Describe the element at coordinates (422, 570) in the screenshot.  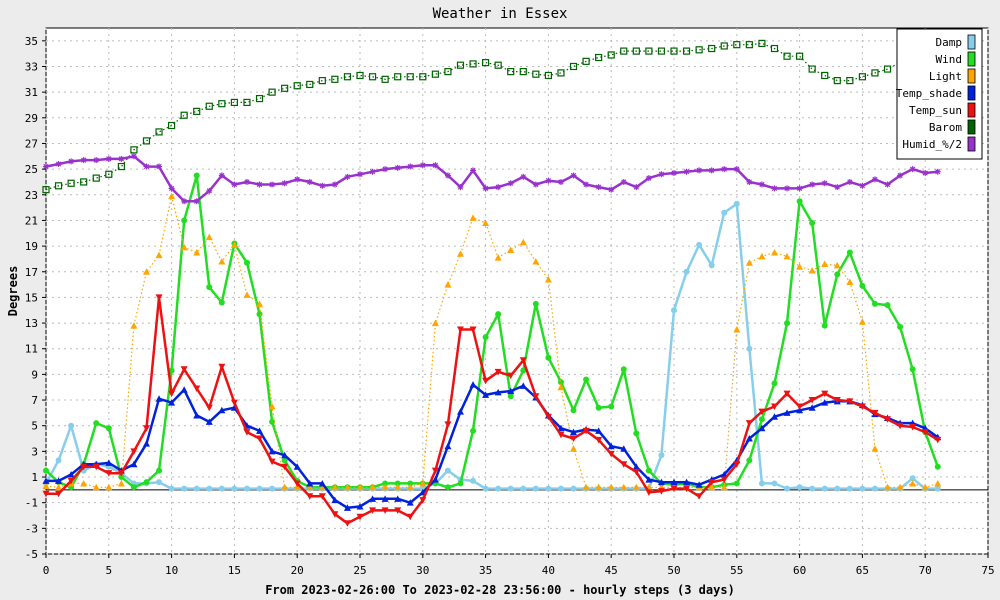
I see `x-tick-label: 30` at that location.